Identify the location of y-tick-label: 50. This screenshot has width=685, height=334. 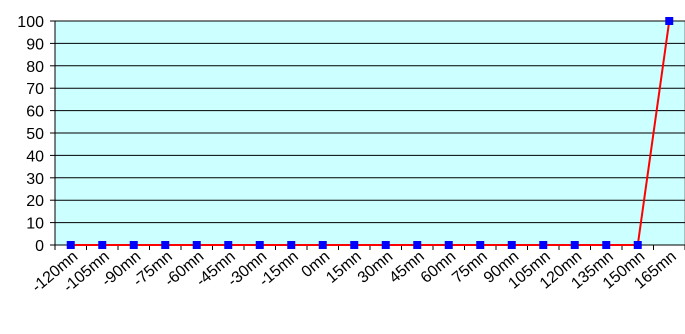
(35, 134).